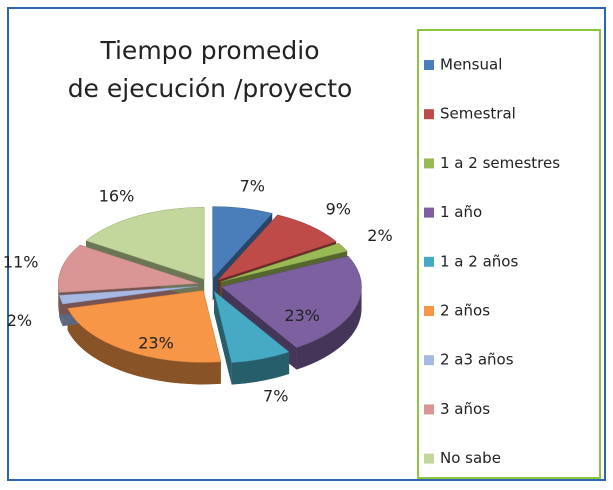 This screenshot has height=490, width=613. I want to click on legend-label: 2 años, so click(465, 311).